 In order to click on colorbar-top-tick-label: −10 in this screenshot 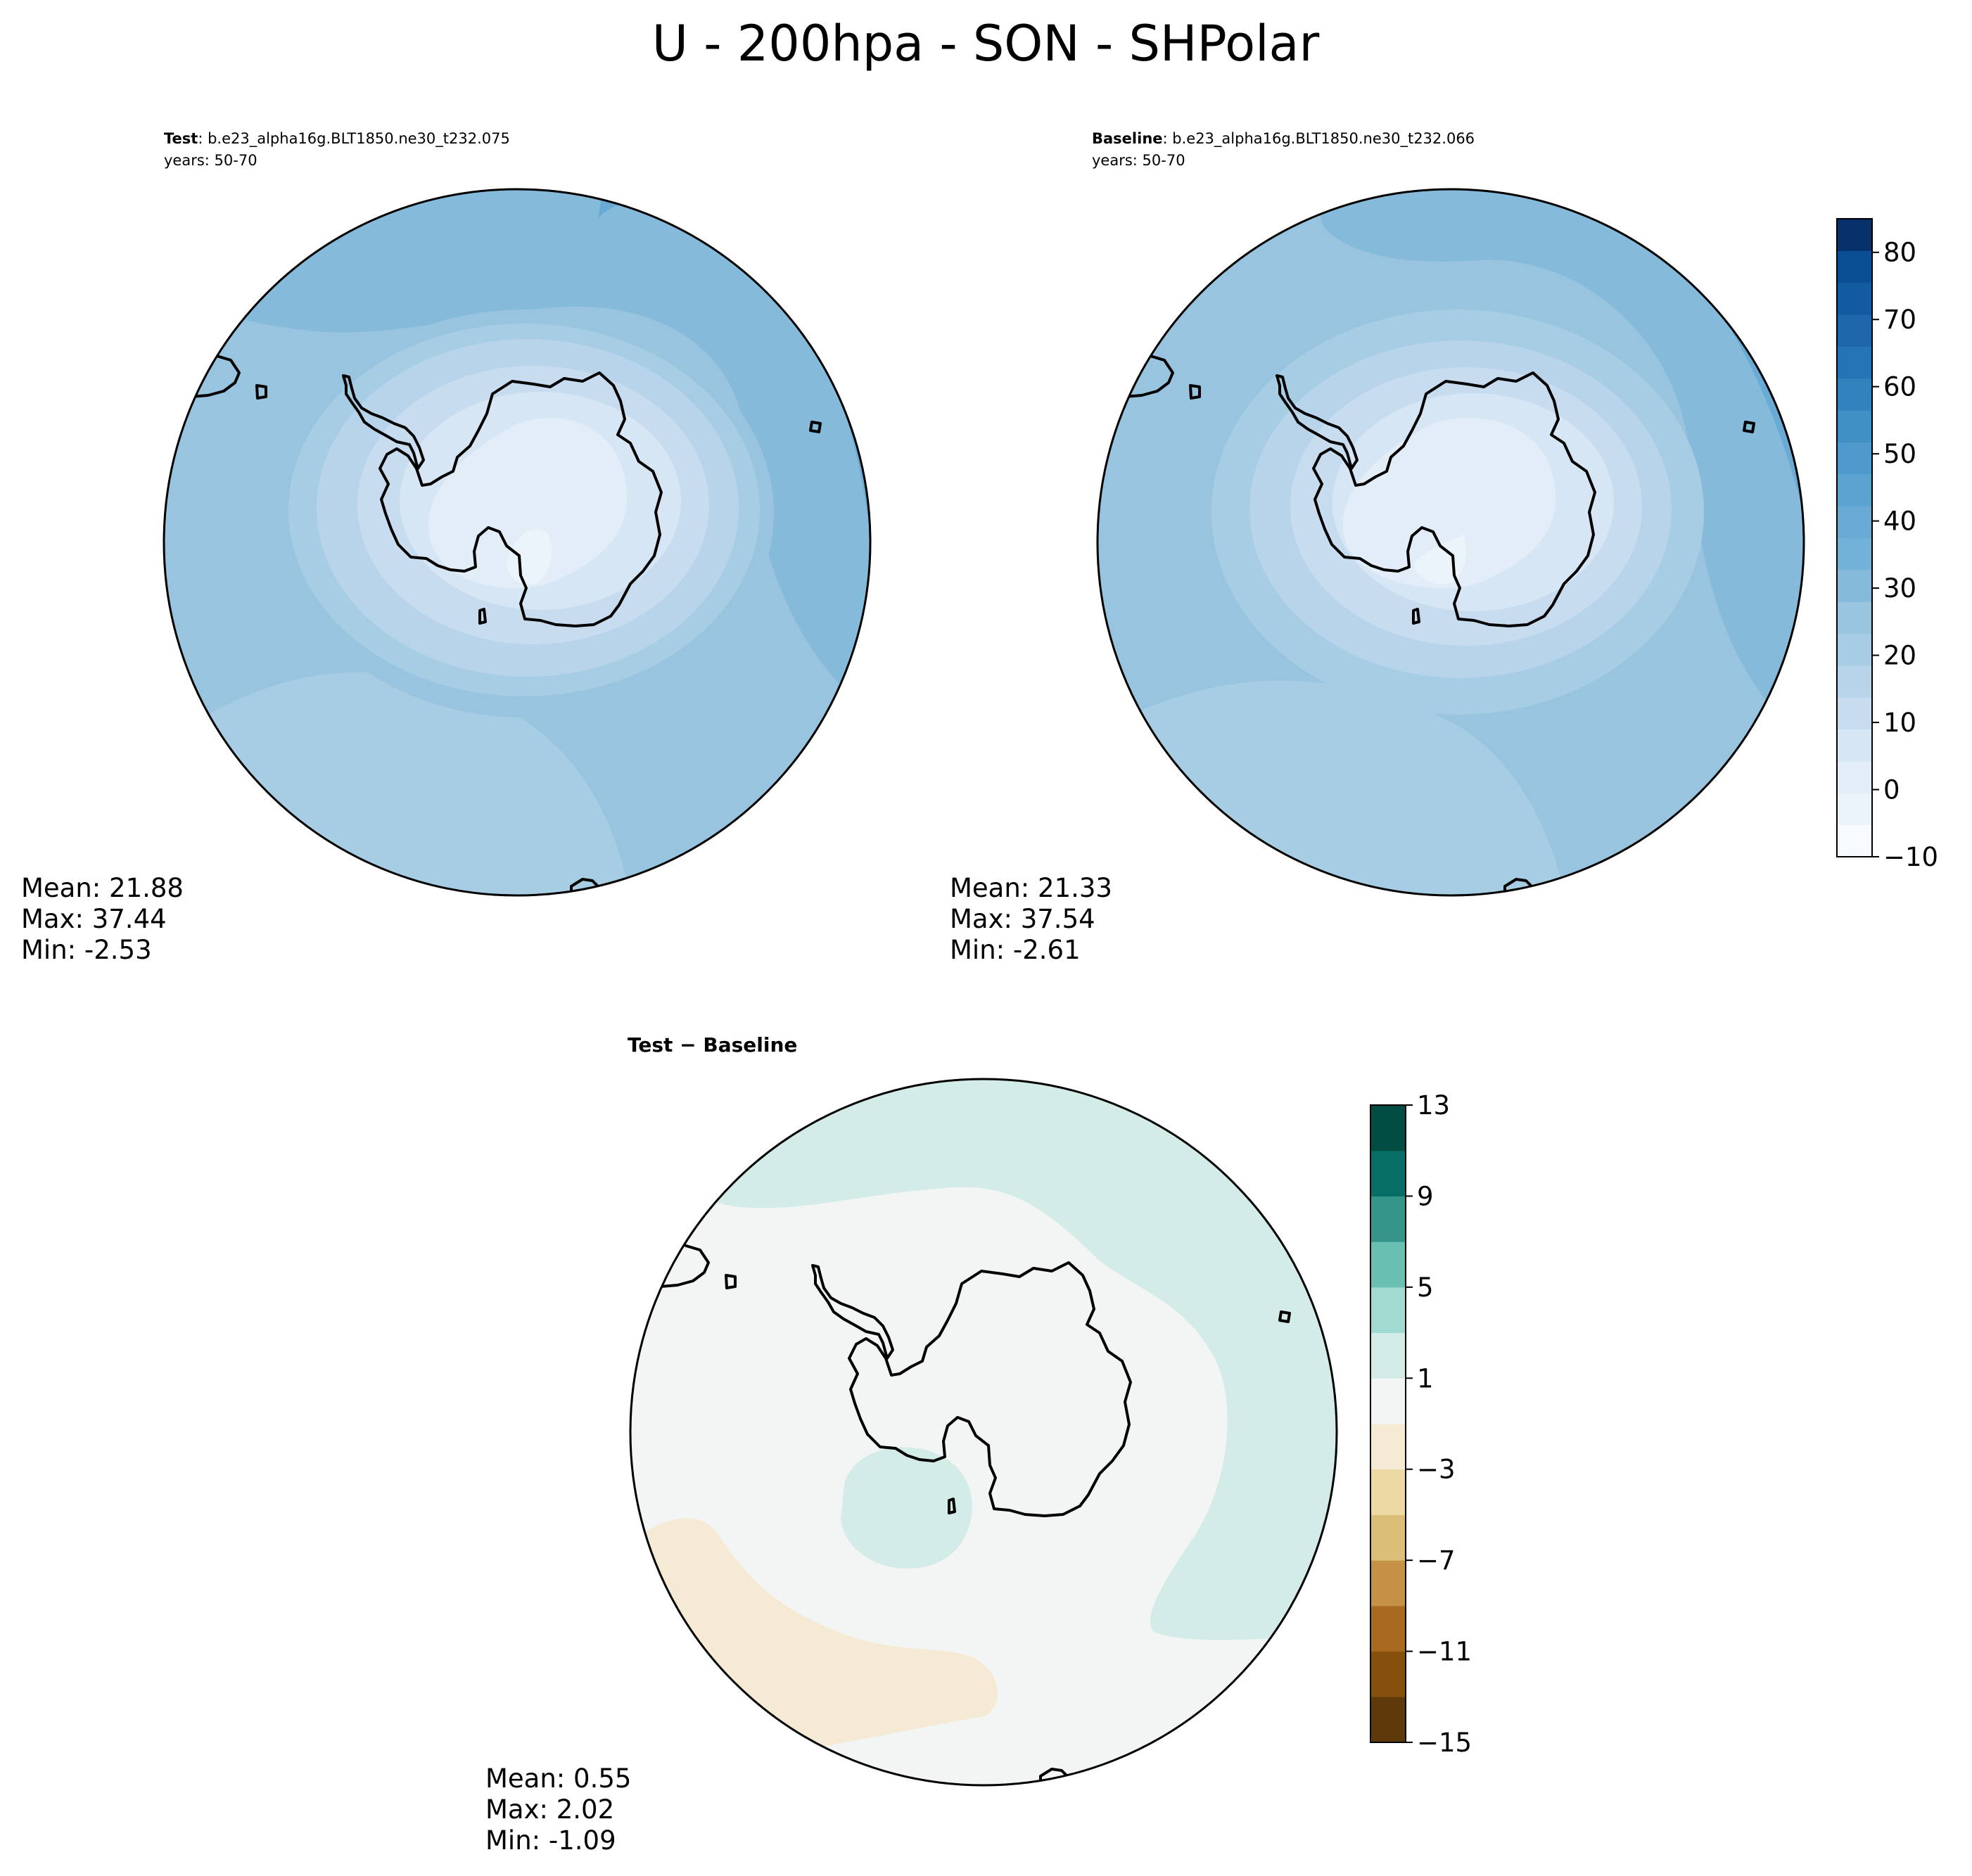, I will do `click(1911, 857)`.